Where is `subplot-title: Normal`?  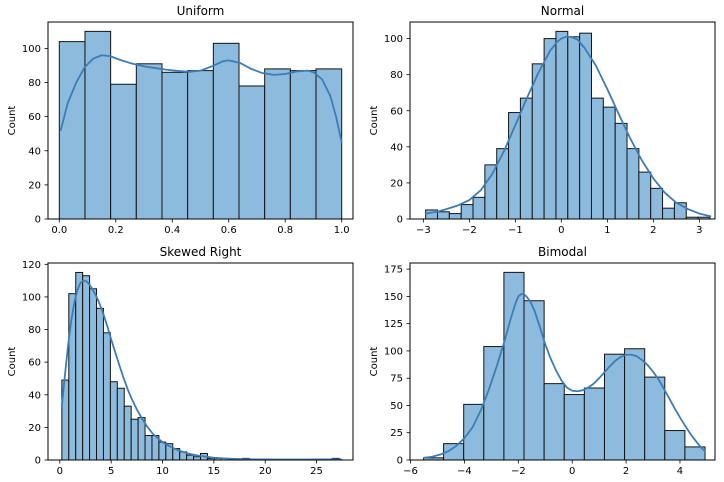 subplot-title: Normal is located at coordinates (562, 11).